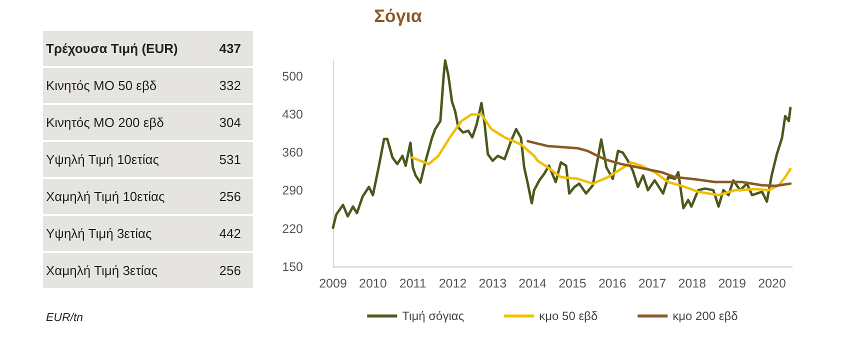 This screenshot has height=337, width=845. Describe the element at coordinates (103, 159) in the screenshot. I see `category-label: Υψηλή Τιμή 10ετίας` at that location.